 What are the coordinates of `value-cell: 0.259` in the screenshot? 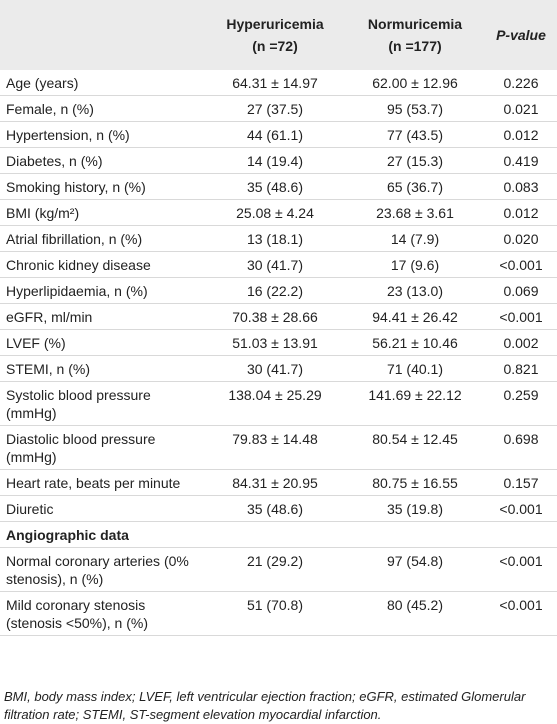 It's located at (521, 403).